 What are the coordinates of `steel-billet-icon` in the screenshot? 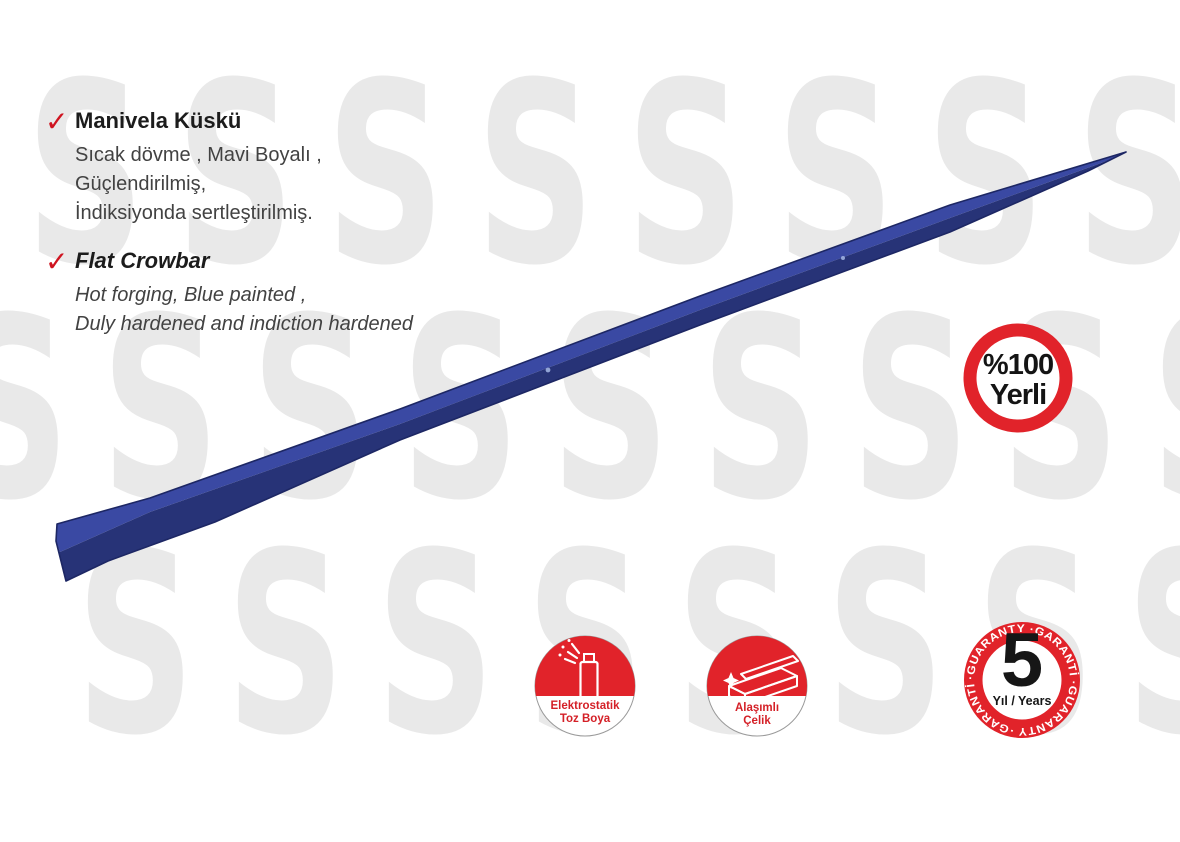 It's located at (757, 686).